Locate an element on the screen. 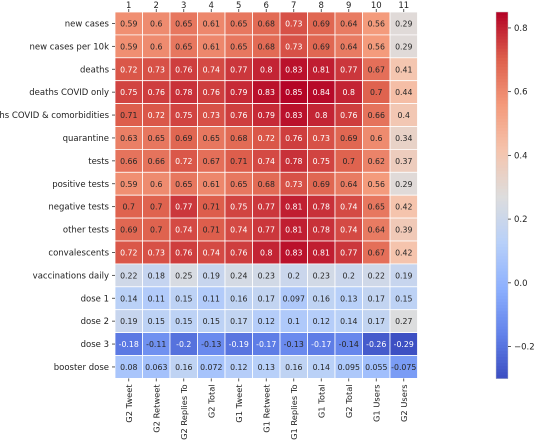  cell-value-label: -0.17 is located at coordinates (266, 344).